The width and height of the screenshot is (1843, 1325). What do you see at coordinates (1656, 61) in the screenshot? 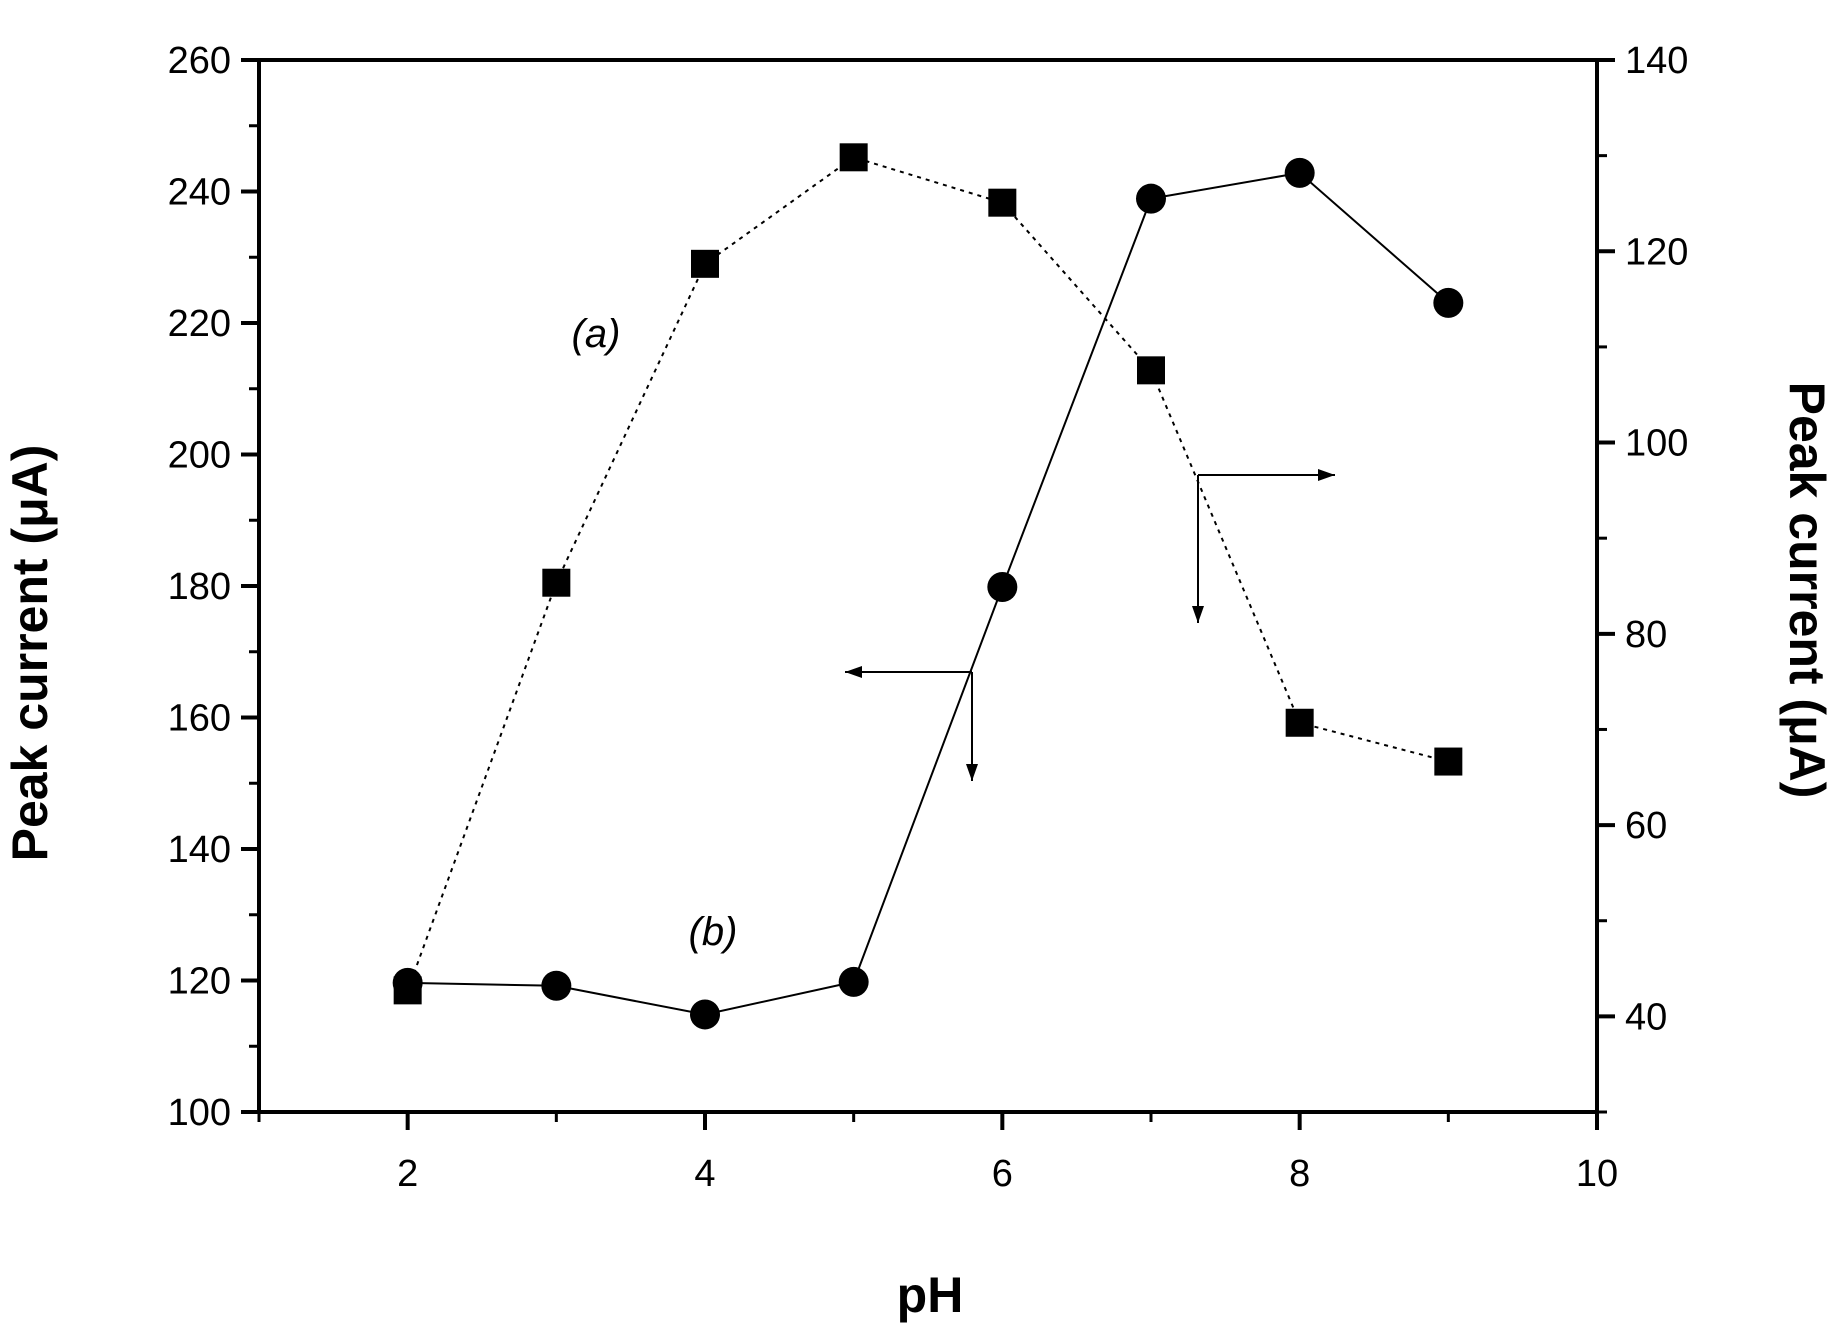
I see `y-right-tick-label: 140` at bounding box center [1656, 61].